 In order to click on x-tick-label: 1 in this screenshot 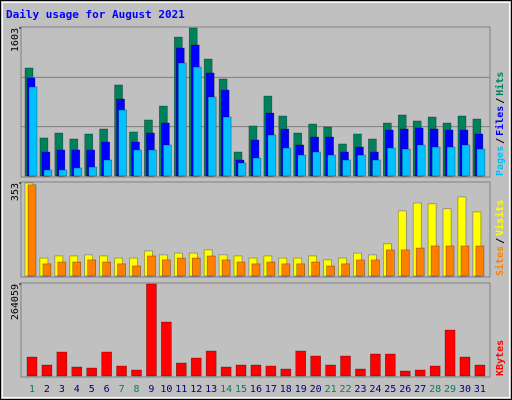, I will do `click(32, 389)`.